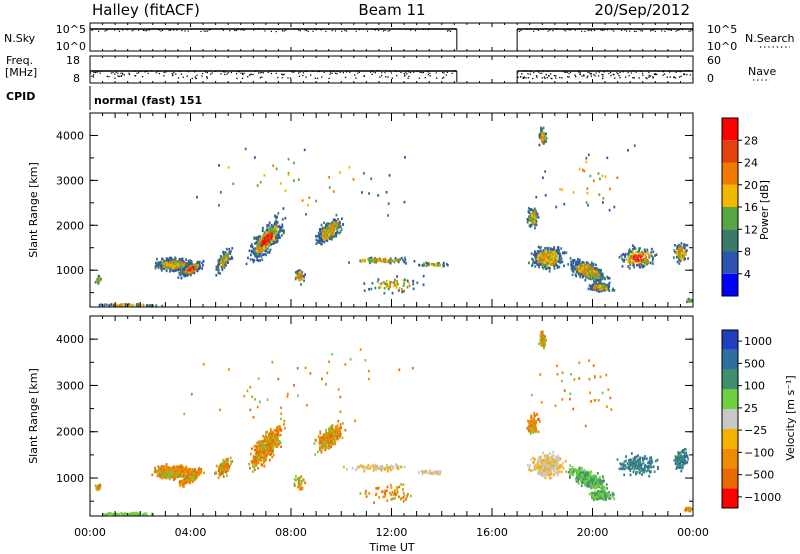  What do you see at coordinates (762, 497) in the screenshot?
I see `colorbar-tick-label: −1000` at bounding box center [762, 497].